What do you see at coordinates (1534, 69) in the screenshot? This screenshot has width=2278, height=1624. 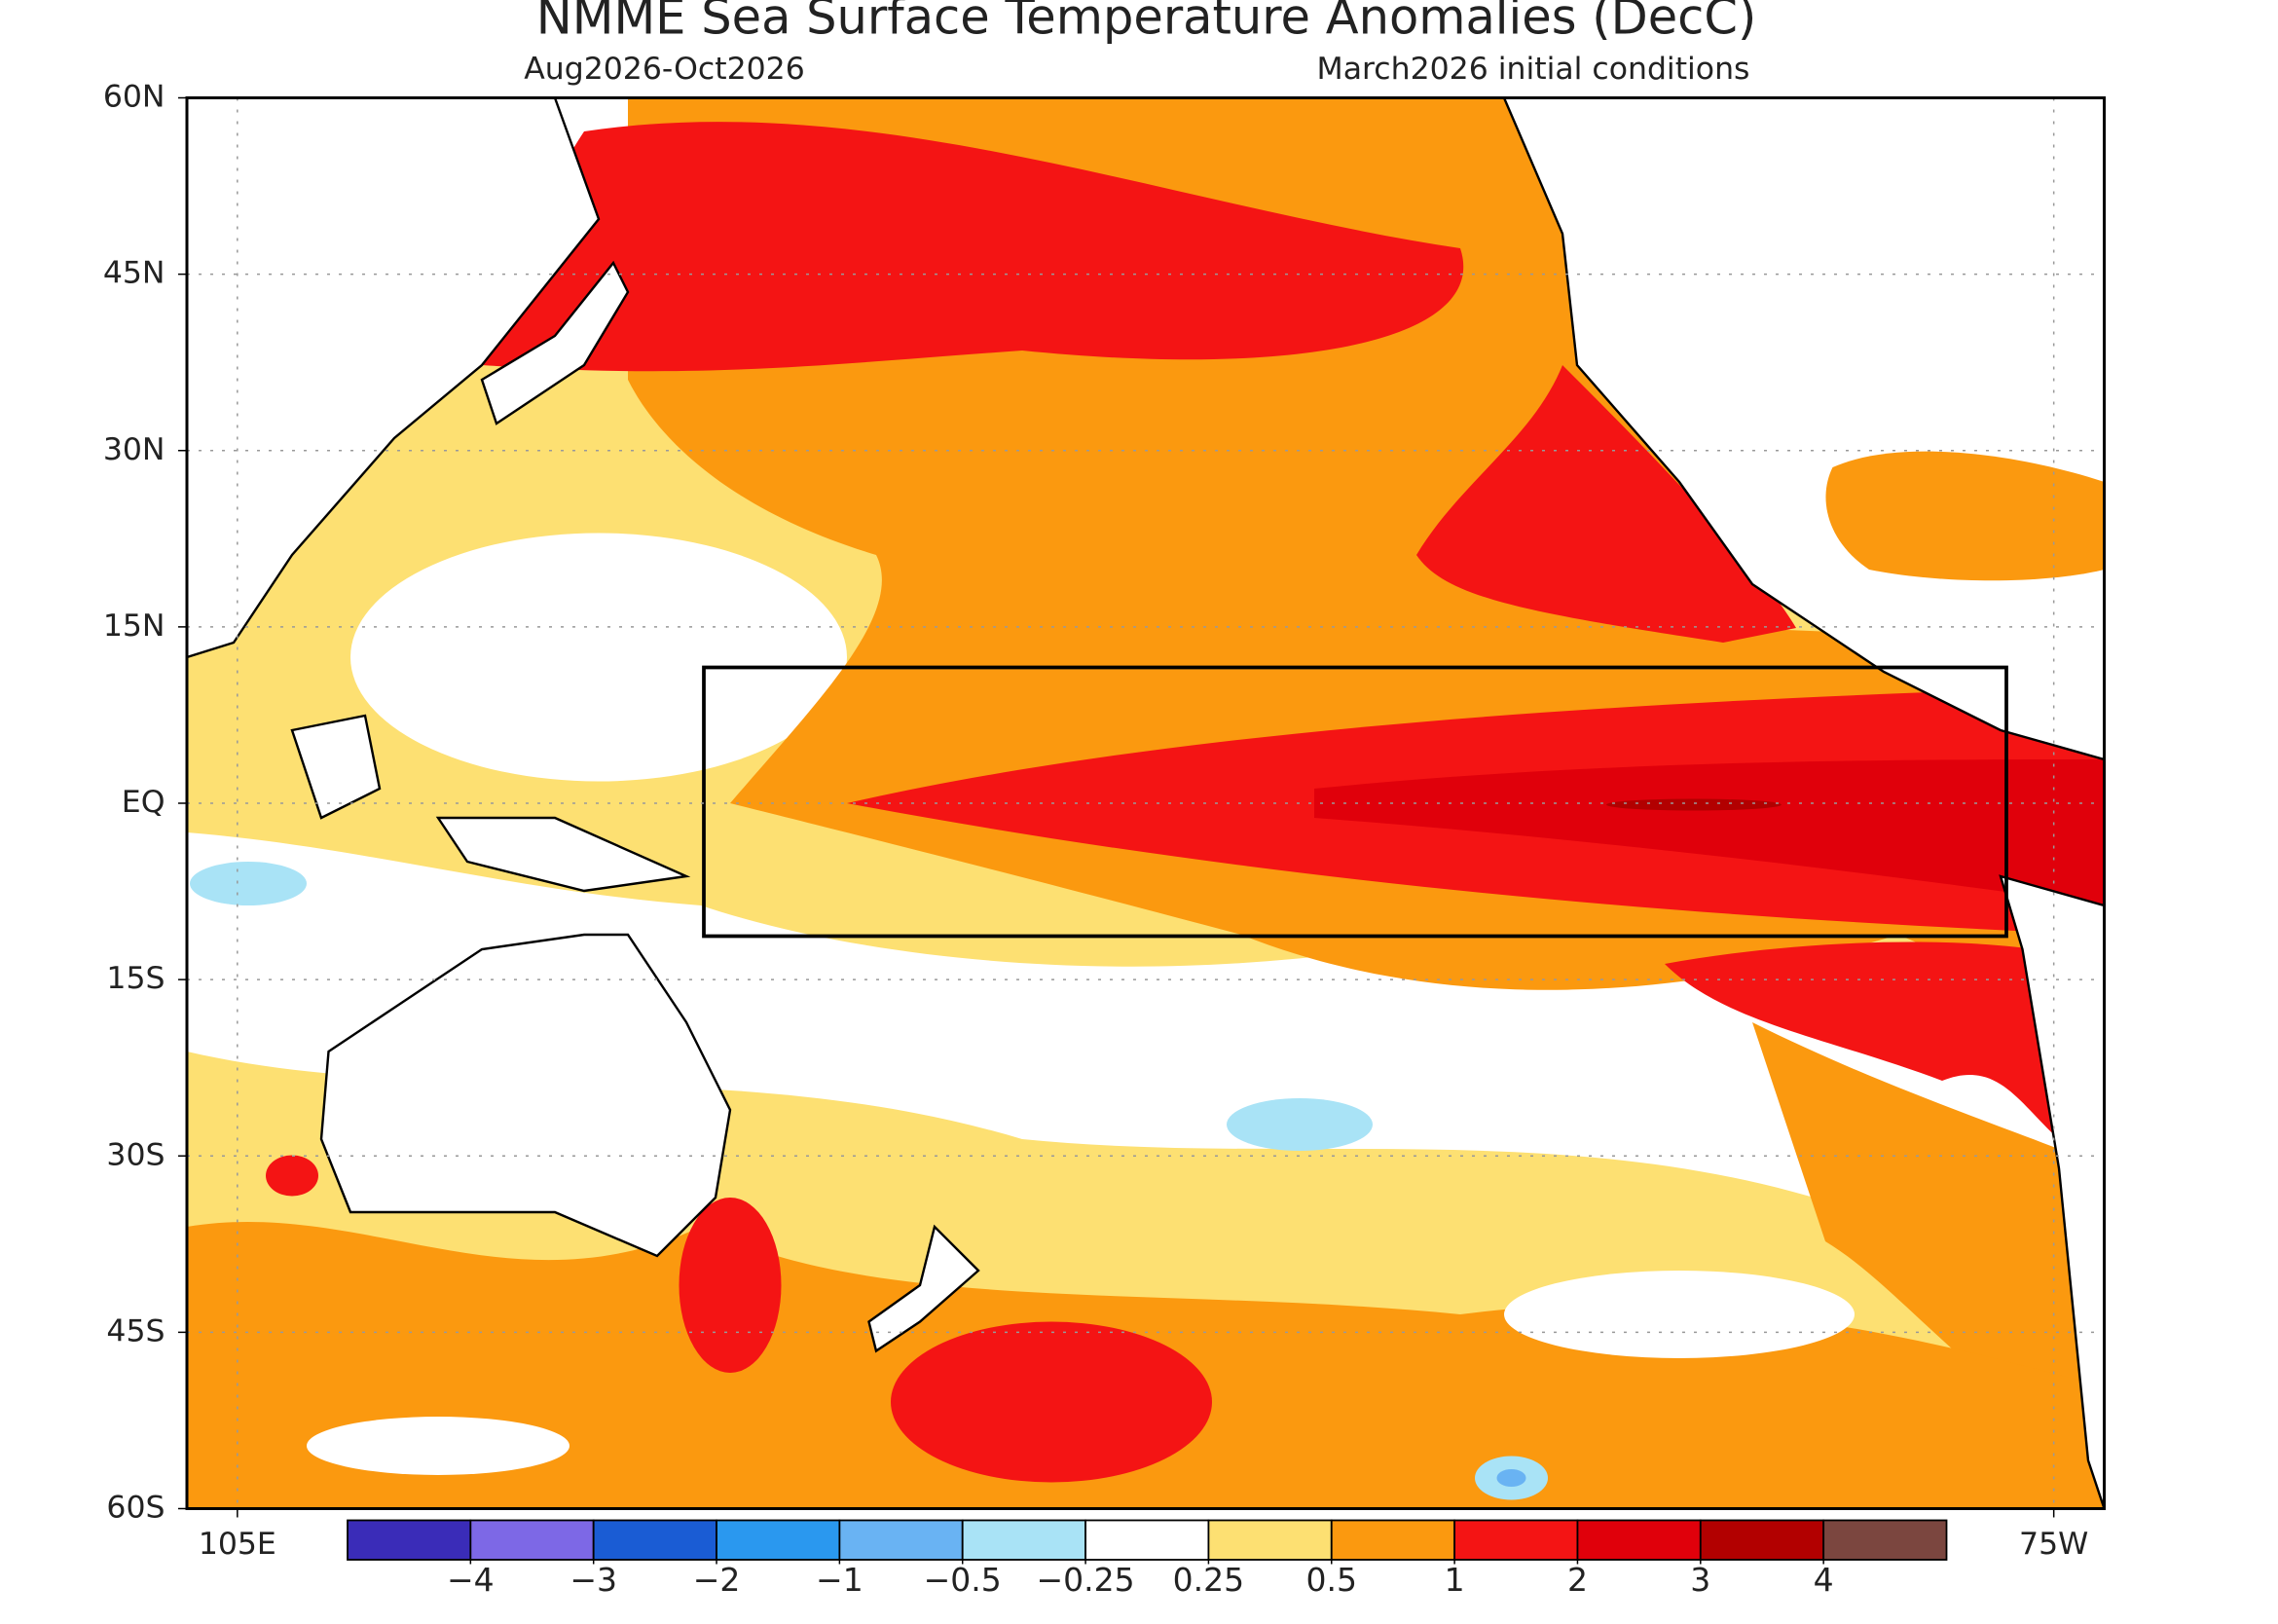 I see `subtitle-right: March2026 initial conditions` at bounding box center [1534, 69].